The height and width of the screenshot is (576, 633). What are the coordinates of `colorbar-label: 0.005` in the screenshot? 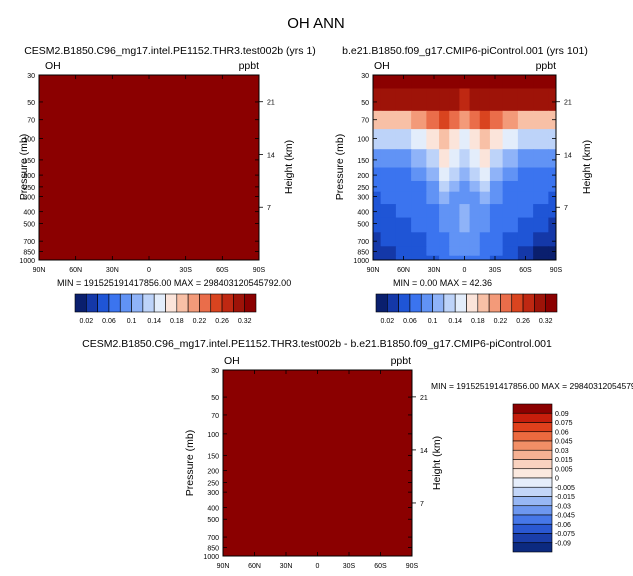 It's located at (564, 469).